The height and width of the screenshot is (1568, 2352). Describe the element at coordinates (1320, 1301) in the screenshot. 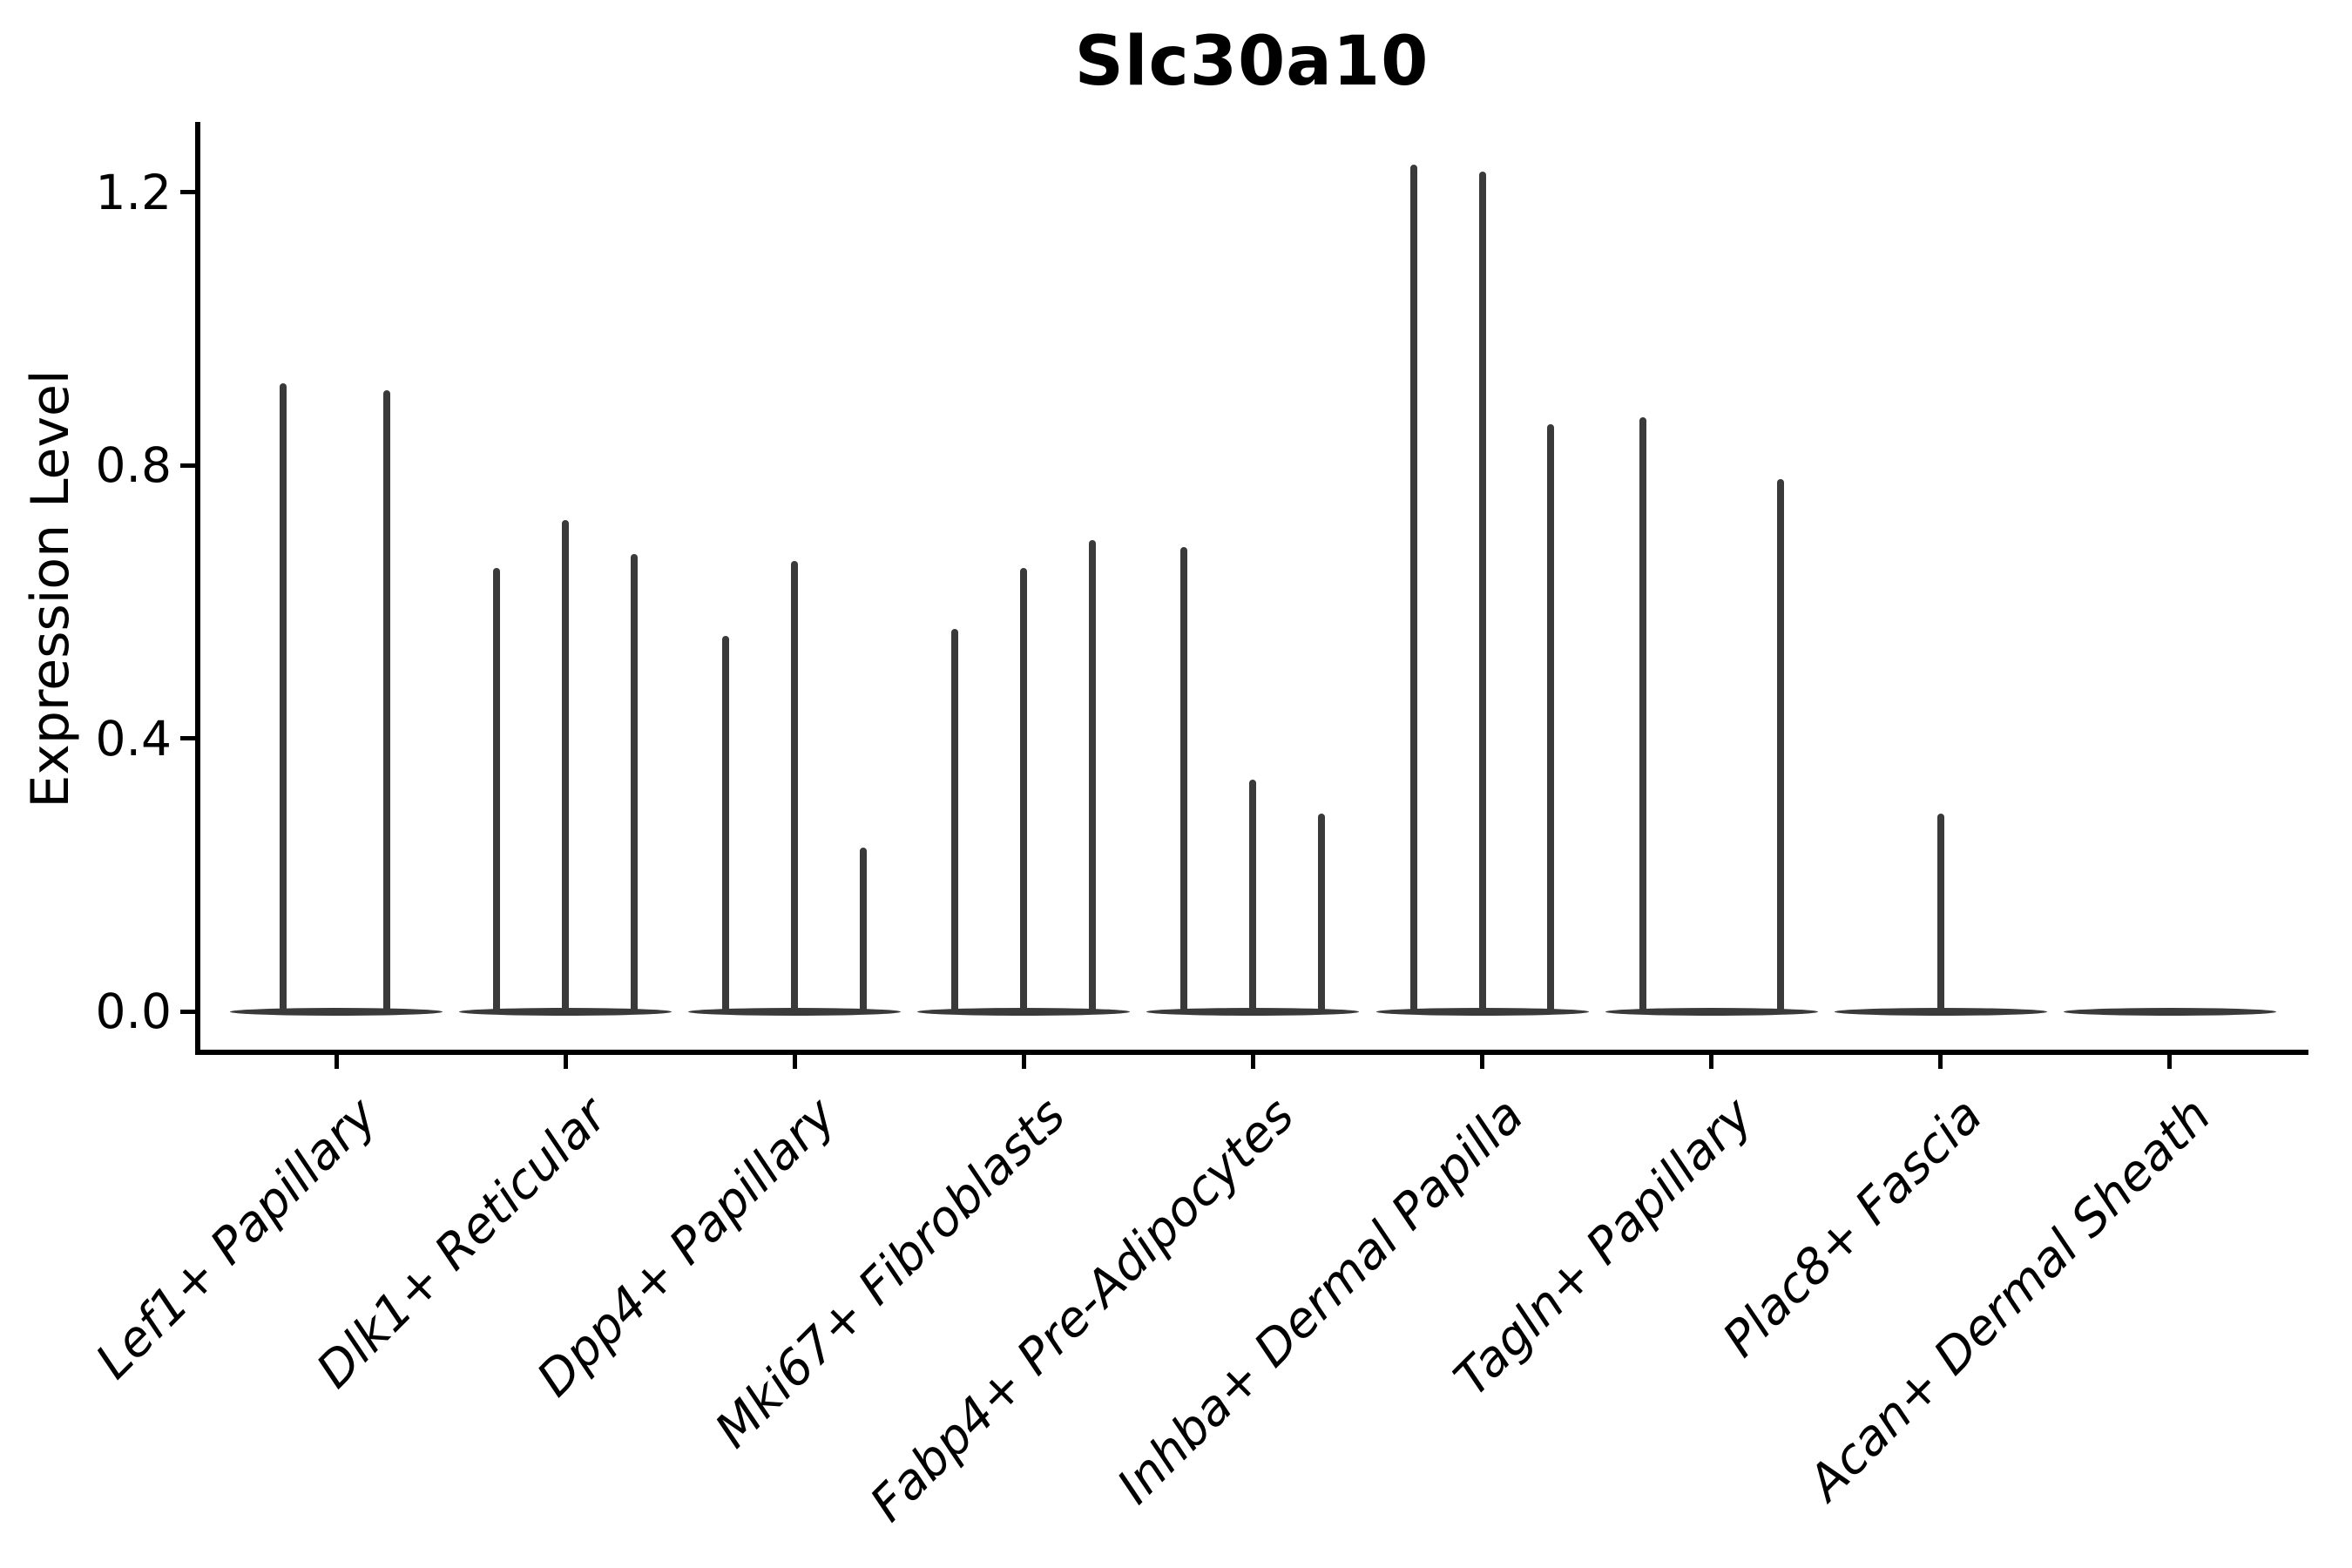

I see `x-tick-label: Inhba+ Dermal Papilla` at that location.